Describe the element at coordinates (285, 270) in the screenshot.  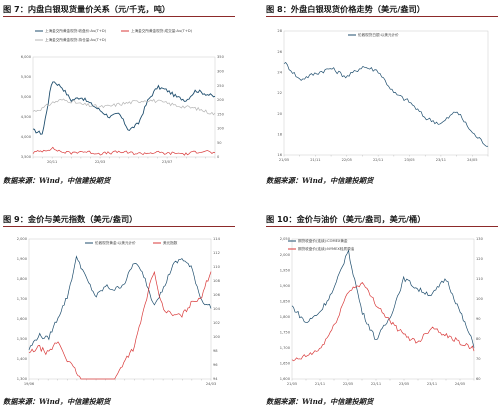
I see `left-axis-tick-label: 1,950` at that location.